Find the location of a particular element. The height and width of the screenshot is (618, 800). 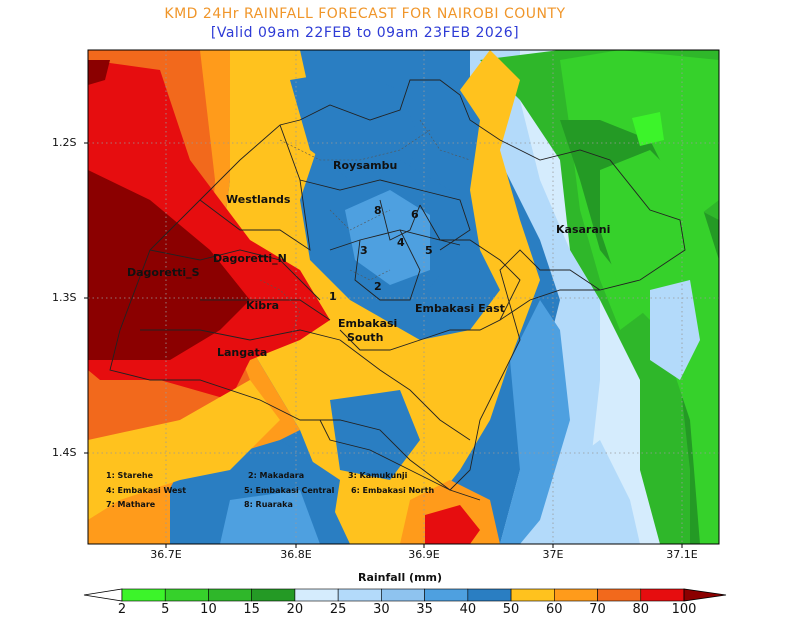

boundary-roysambu is located at coordinates (385, 215).